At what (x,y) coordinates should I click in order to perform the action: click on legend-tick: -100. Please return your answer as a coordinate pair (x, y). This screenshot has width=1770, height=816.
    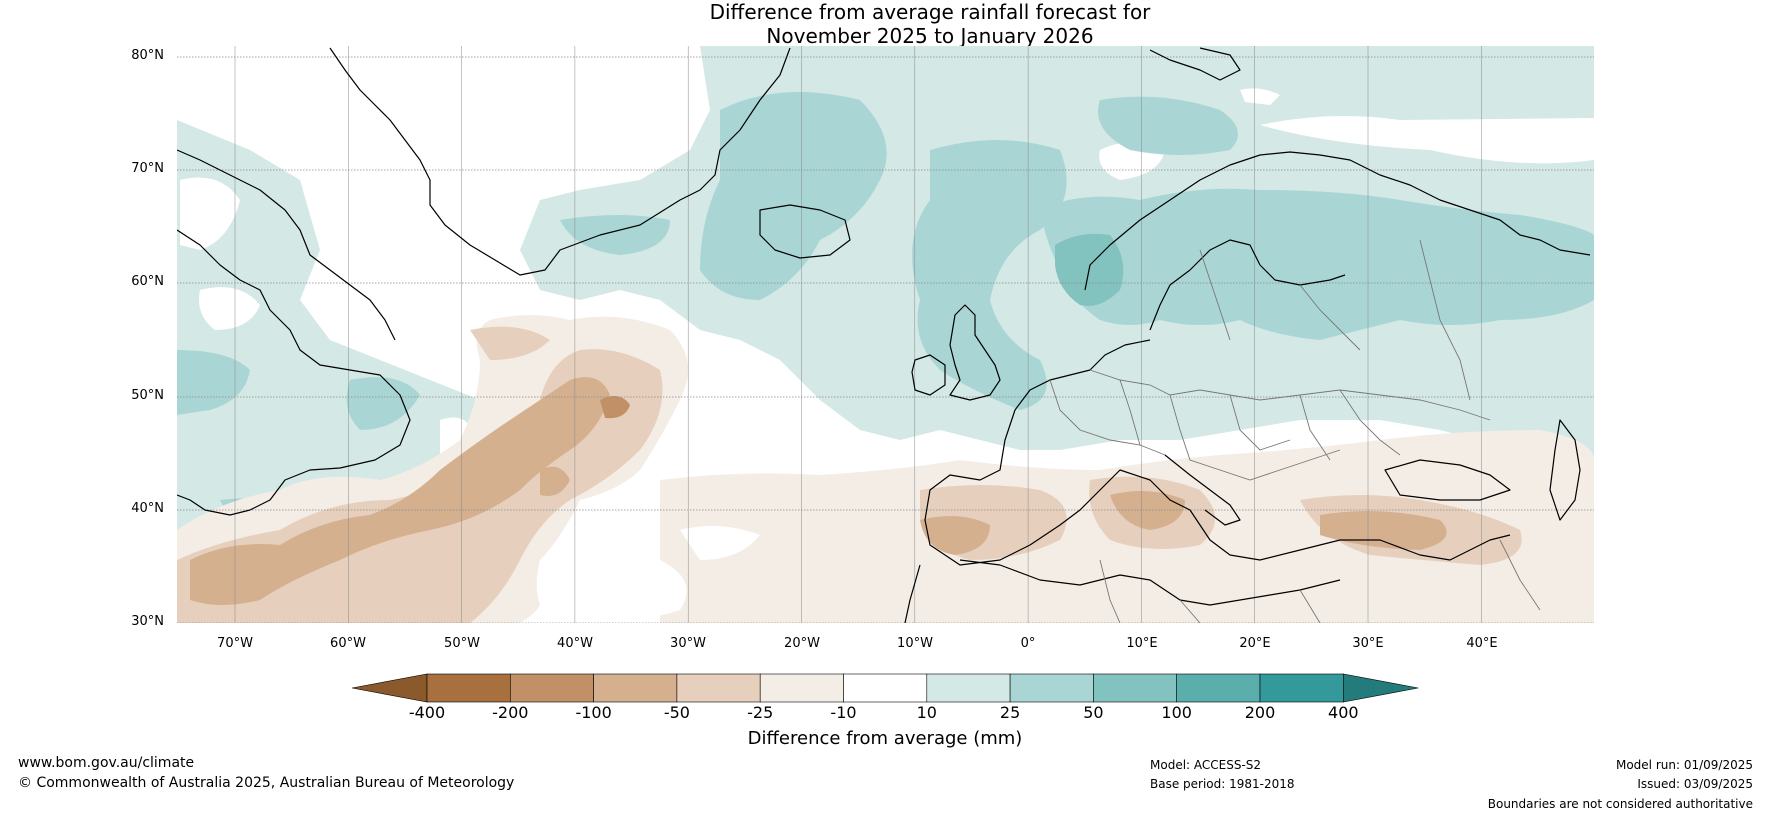
    Looking at the image, I should click on (593, 712).